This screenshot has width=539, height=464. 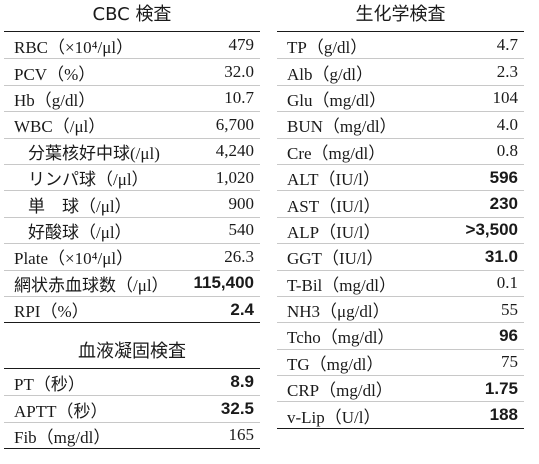 What do you see at coordinates (400, 124) in the screenshot?
I see `table-row: BUN（mg/dl） 4.0` at bounding box center [400, 124].